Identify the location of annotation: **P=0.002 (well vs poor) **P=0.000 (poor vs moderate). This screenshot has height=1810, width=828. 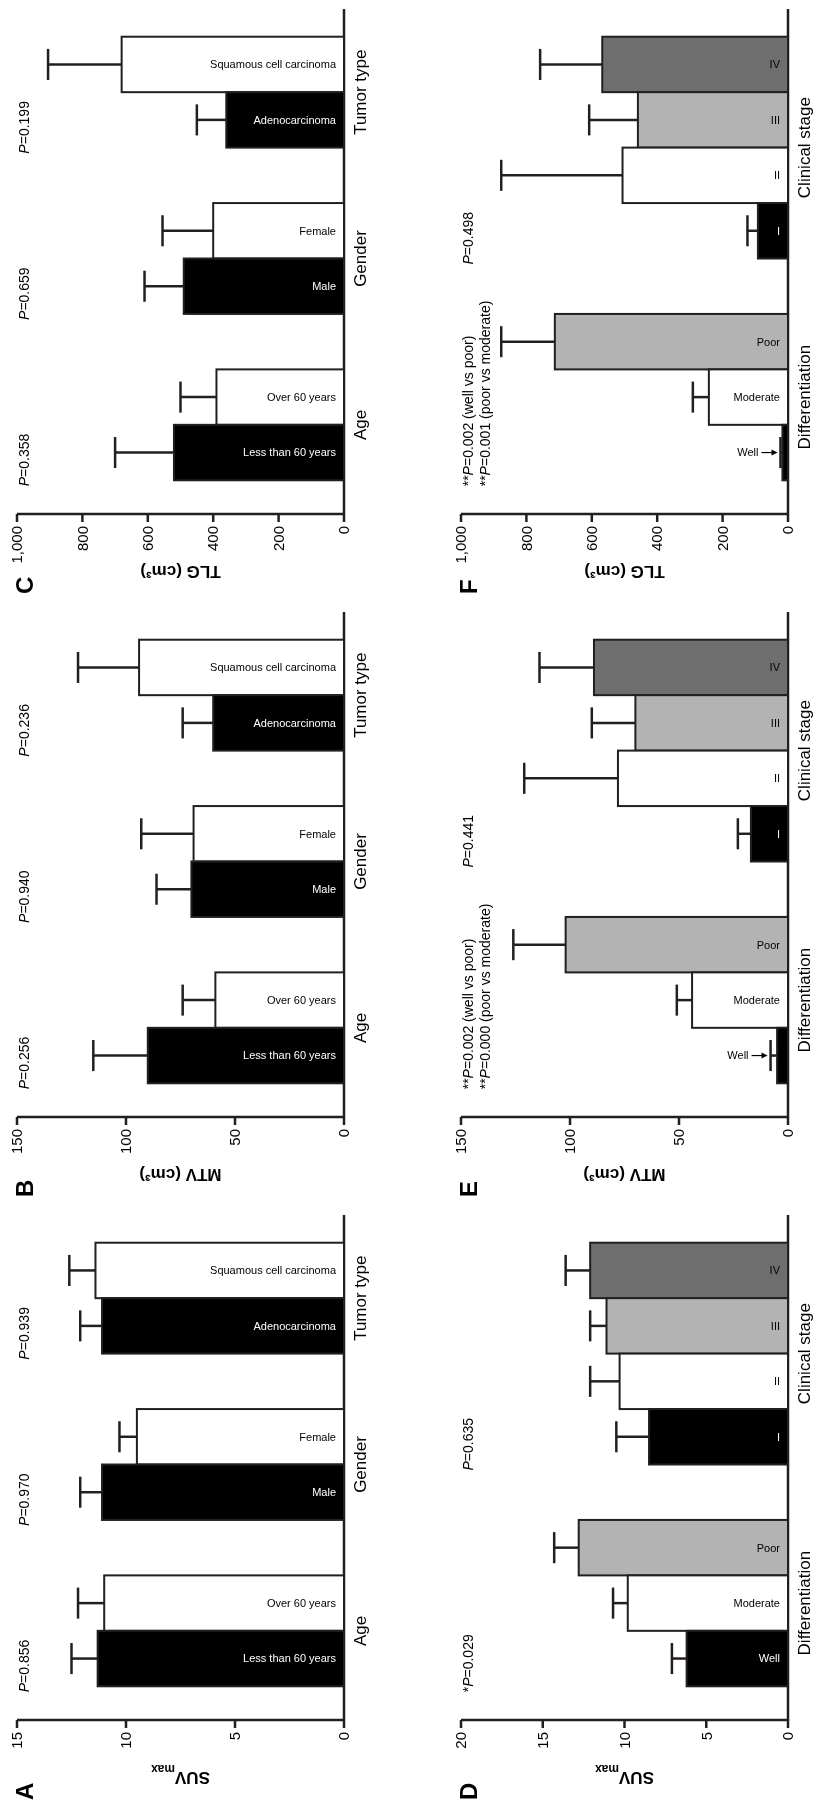
(476, 996).